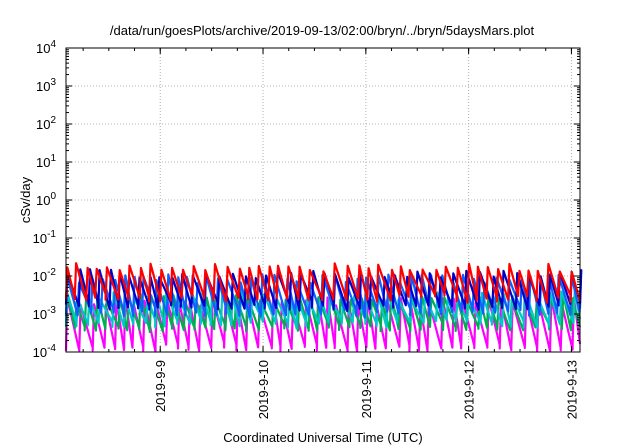 The width and height of the screenshot is (640, 448). Describe the element at coordinates (469, 389) in the screenshot. I see `x-tick-label: 2019-9-12` at that location.